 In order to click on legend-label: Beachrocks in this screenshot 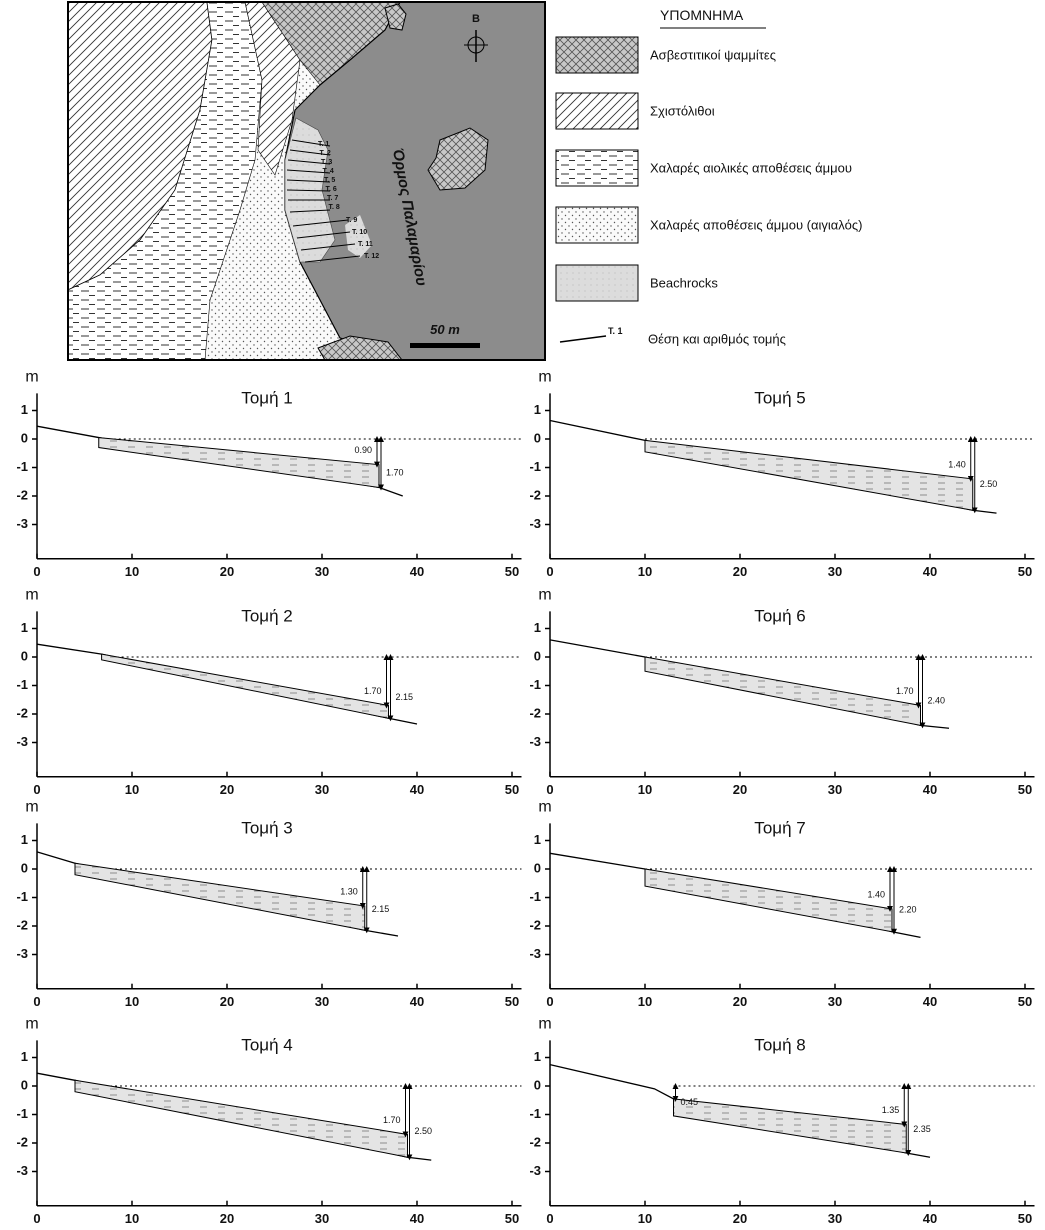, I will do `click(684, 282)`.